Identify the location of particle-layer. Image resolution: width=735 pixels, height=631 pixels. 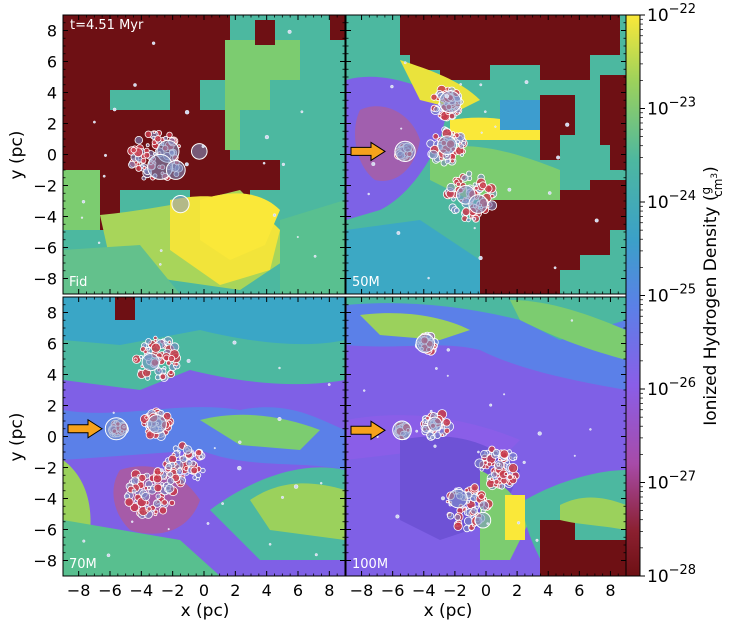
(483, 170).